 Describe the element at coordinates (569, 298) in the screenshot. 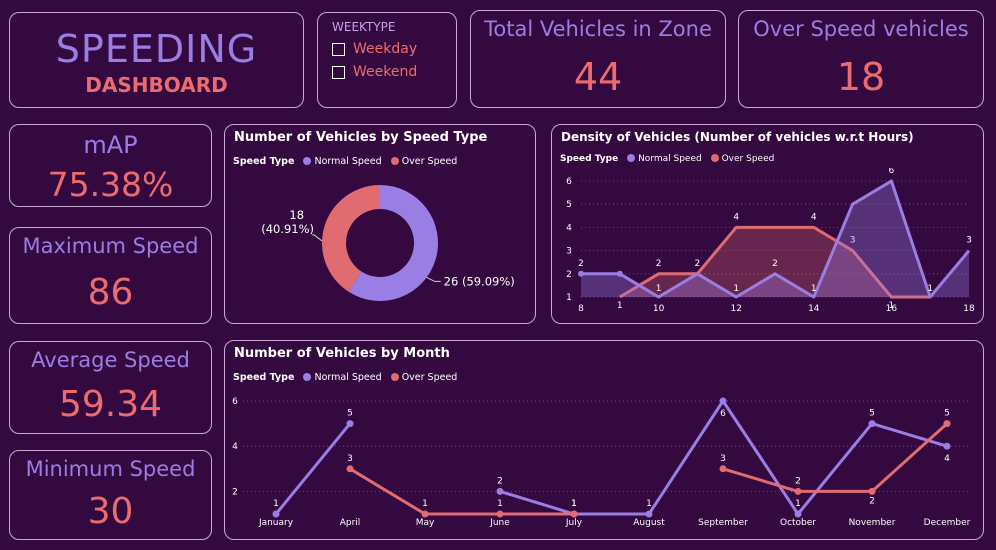

I see `density-y-tick: 1` at that location.